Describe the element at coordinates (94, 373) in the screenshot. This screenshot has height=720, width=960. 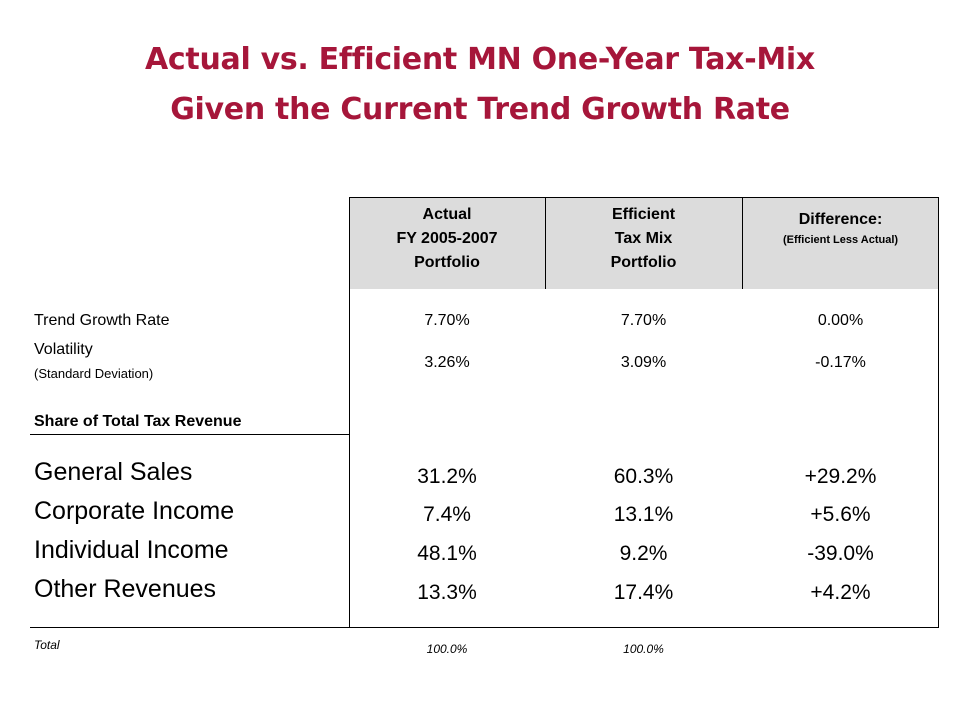
I see `row-sublabel-standard-deviation: (Standard Deviation)` at that location.